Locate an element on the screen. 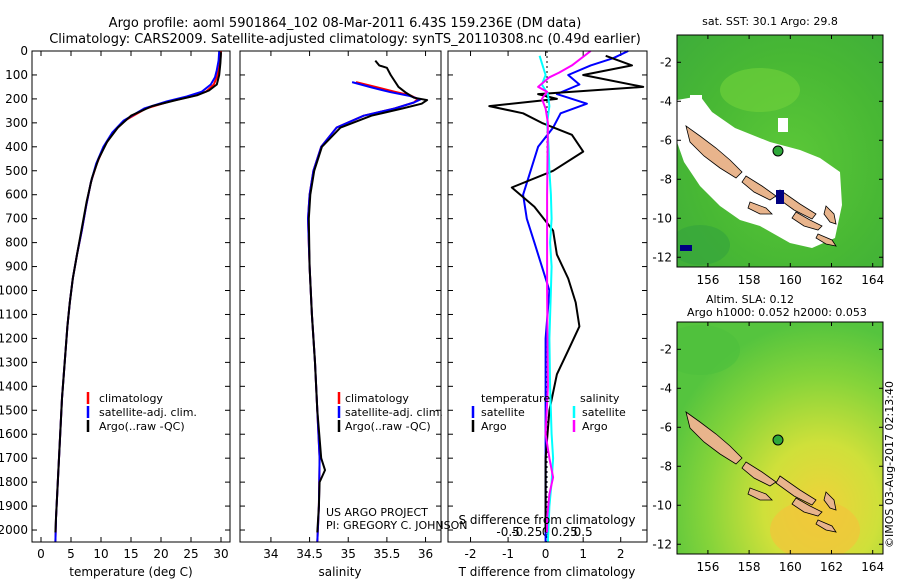  credit-project: US ARGO PROJECT is located at coordinates (377, 512).